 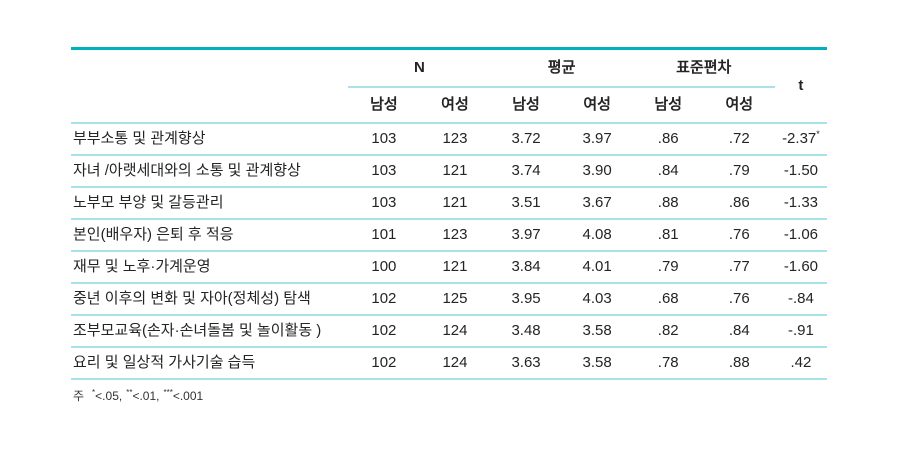 I want to click on value-cell: 3.51, so click(x=526, y=203).